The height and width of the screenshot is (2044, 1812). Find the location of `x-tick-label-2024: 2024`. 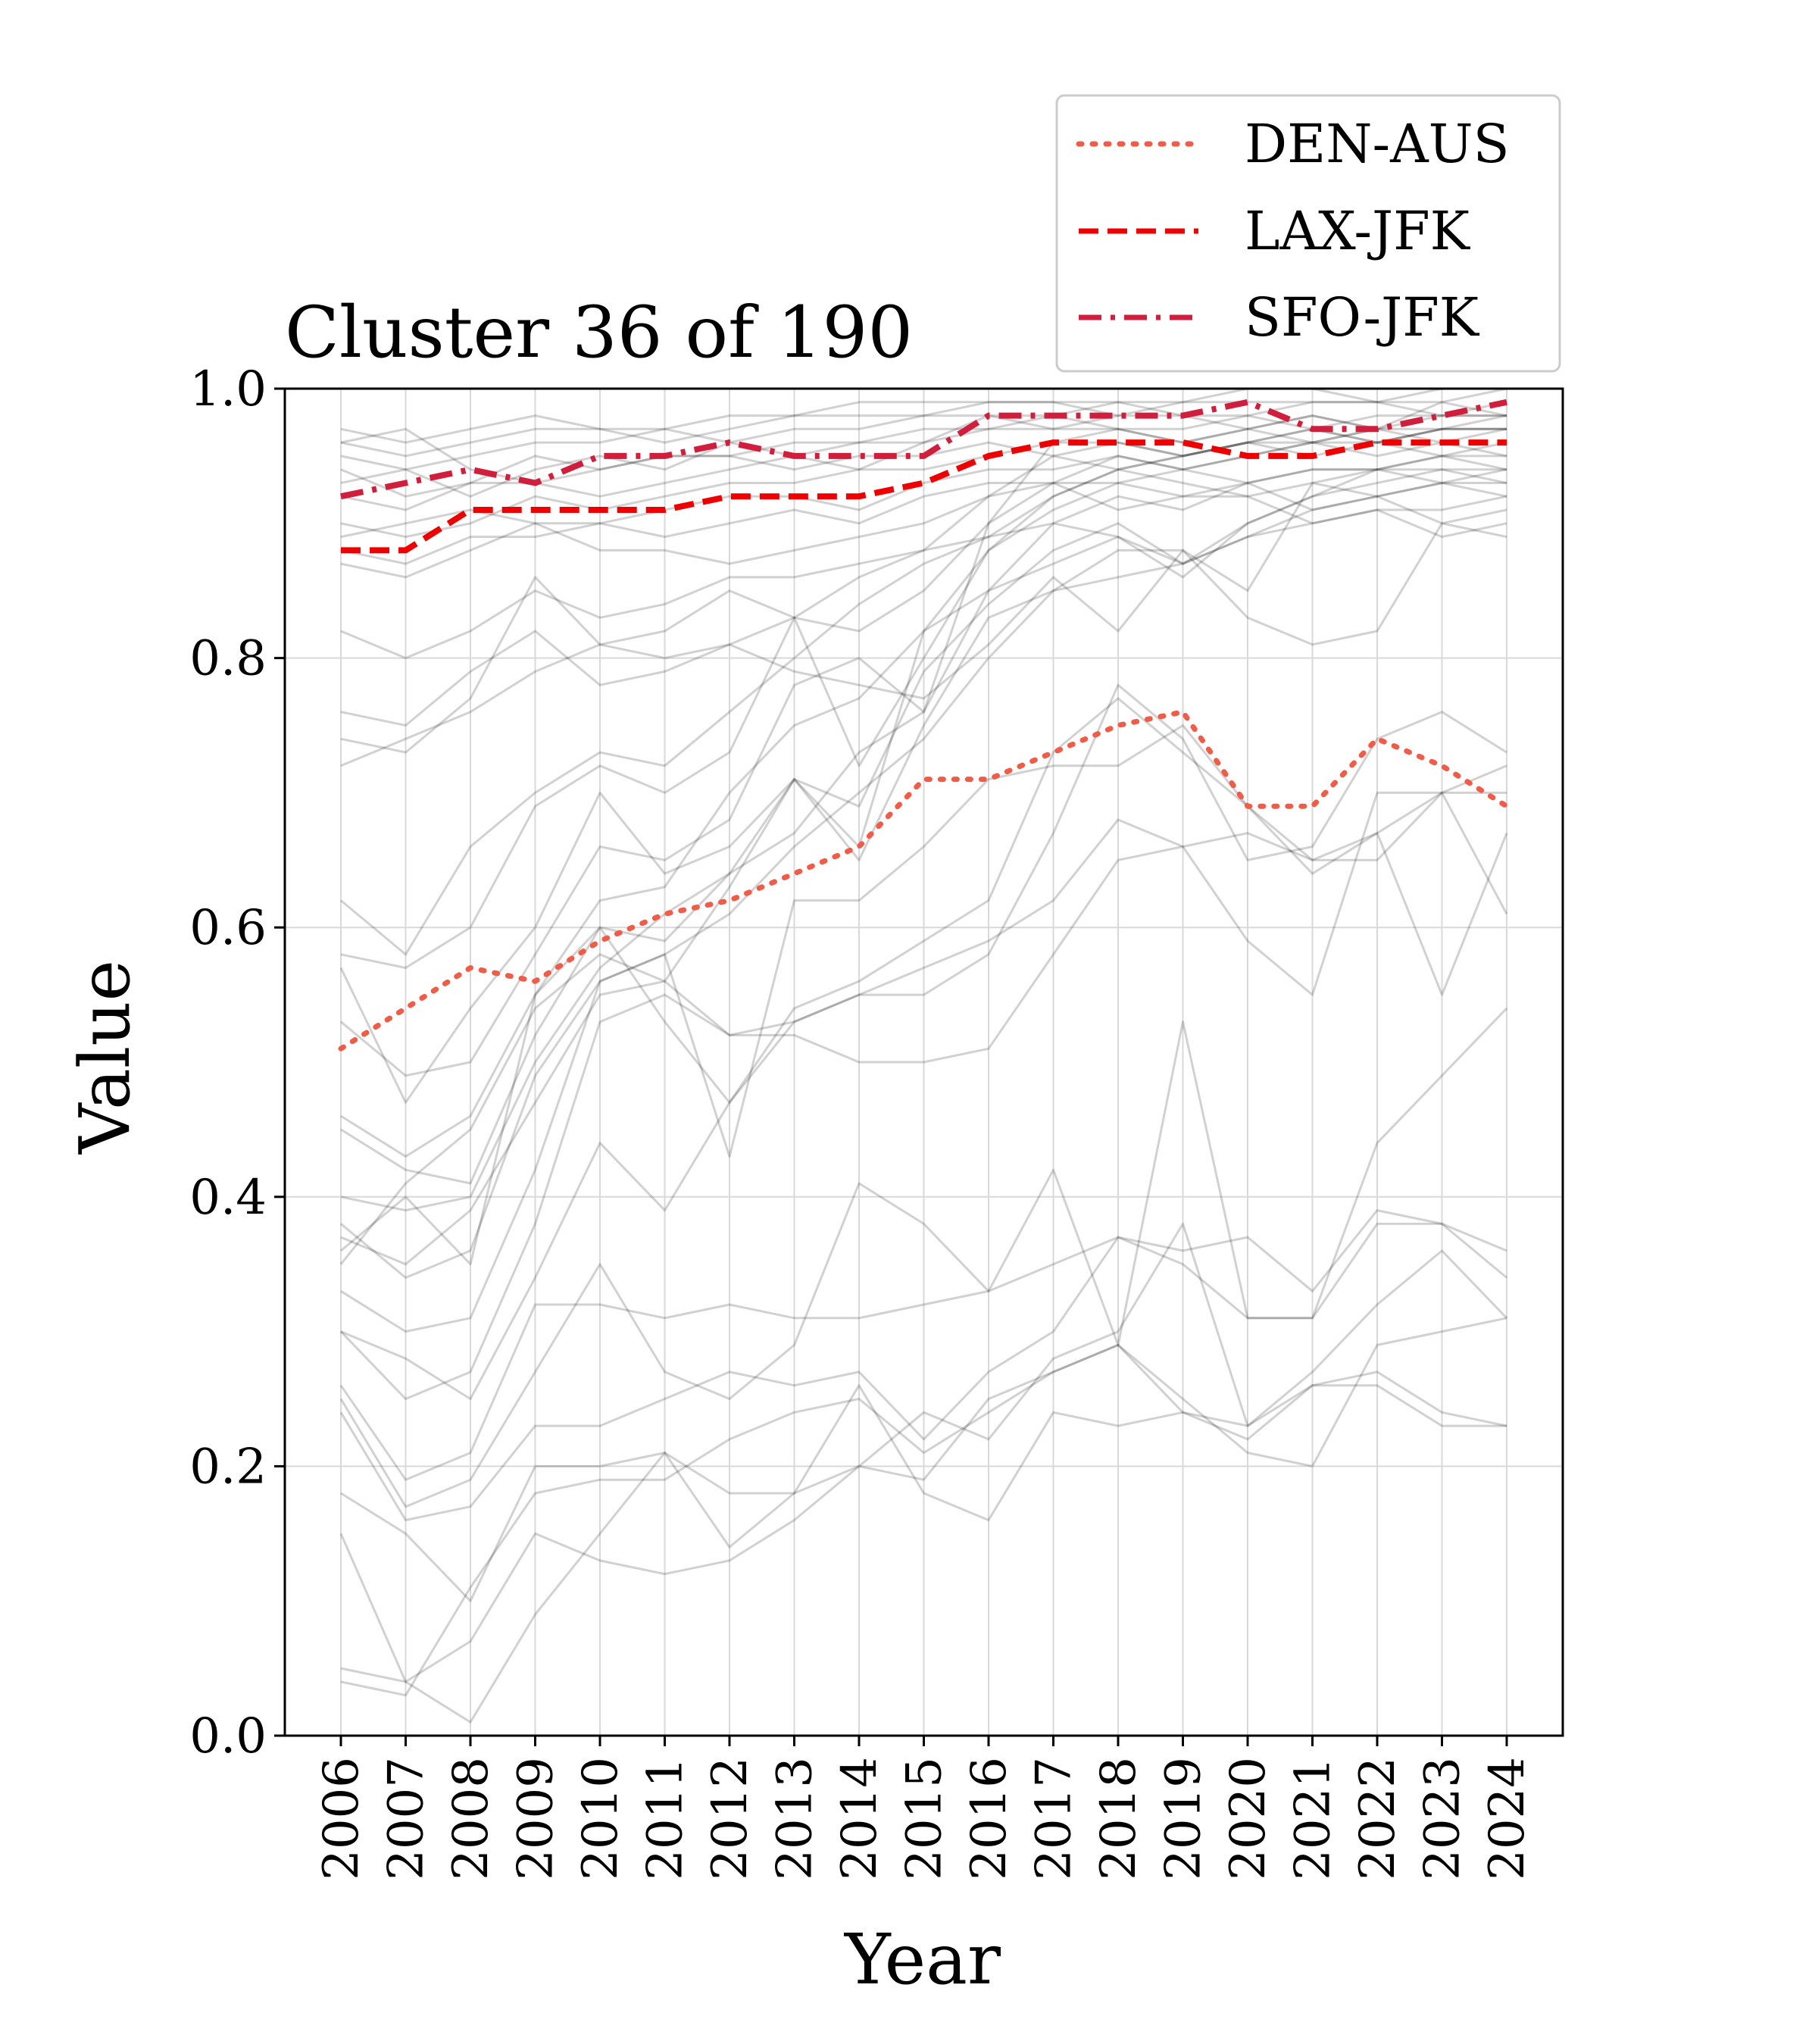

x-tick-label-2024: 2024 is located at coordinates (1508, 1818).